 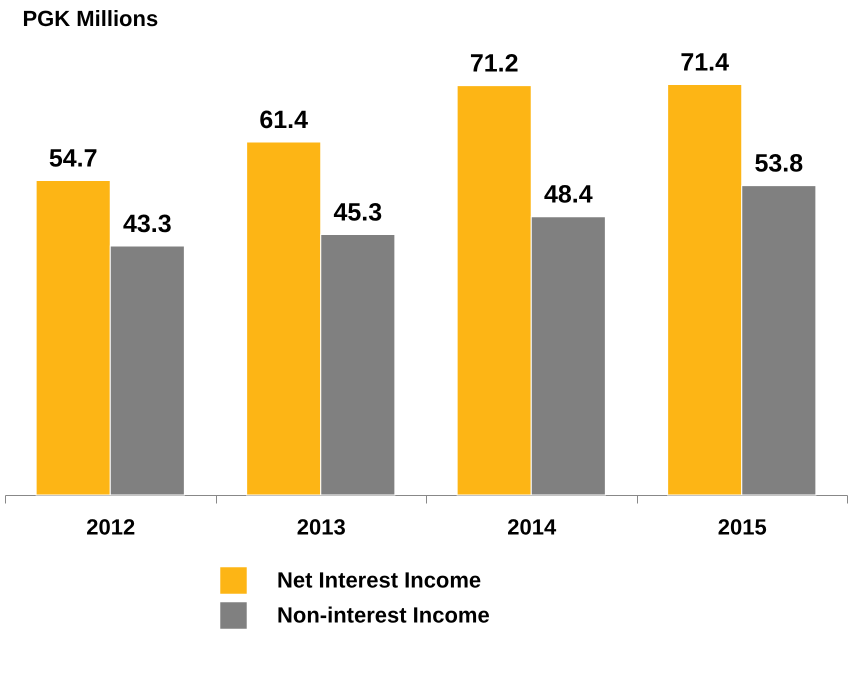 What do you see at coordinates (283, 120) in the screenshot?
I see `data-label: 61.4` at bounding box center [283, 120].